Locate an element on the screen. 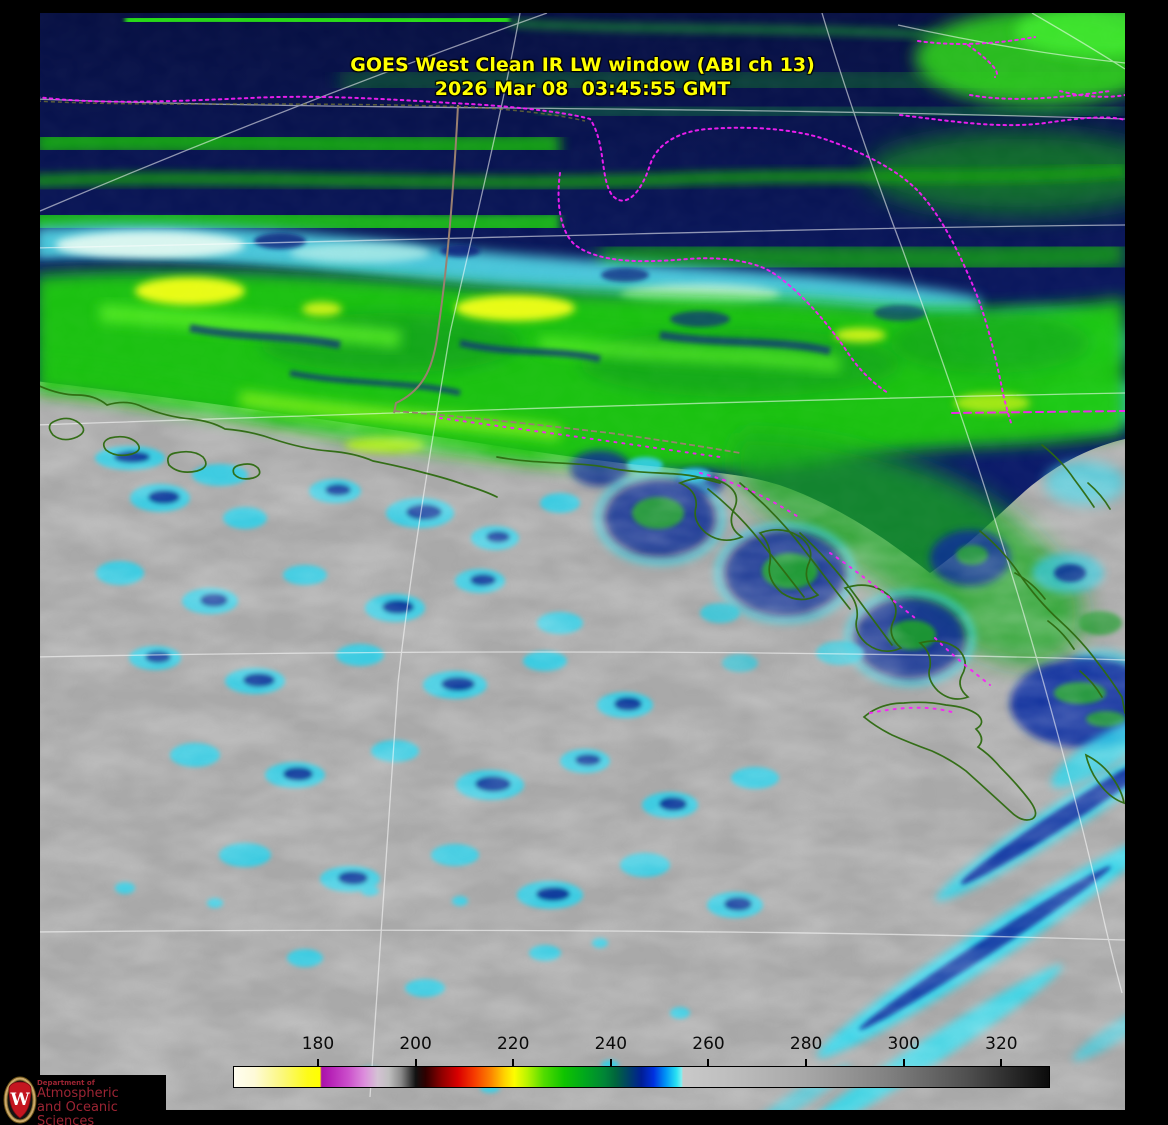 The height and width of the screenshot is (1125, 1168). colorbar-tick-label: 220 is located at coordinates (513, 1044).